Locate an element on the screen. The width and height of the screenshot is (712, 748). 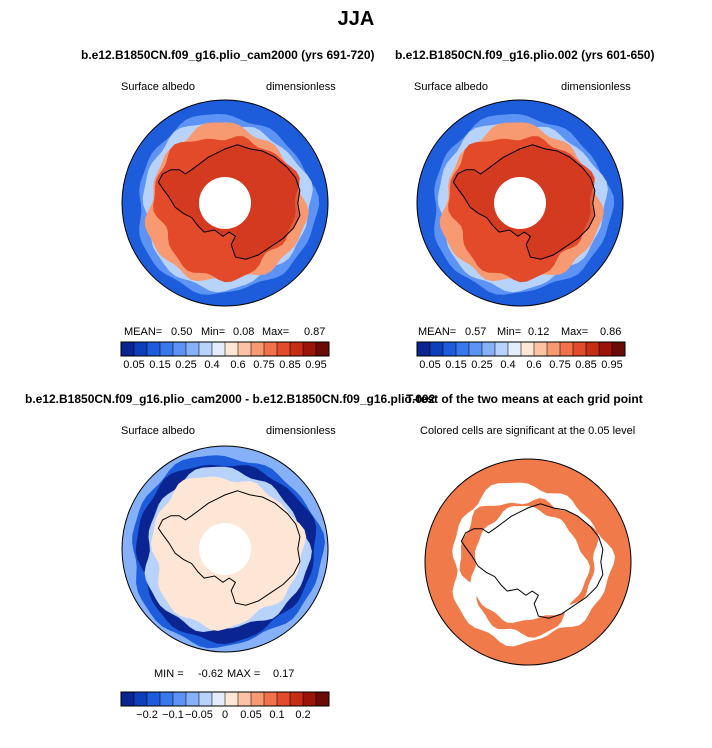
colorbar-tick-label: 0.95 is located at coordinates (316, 365).